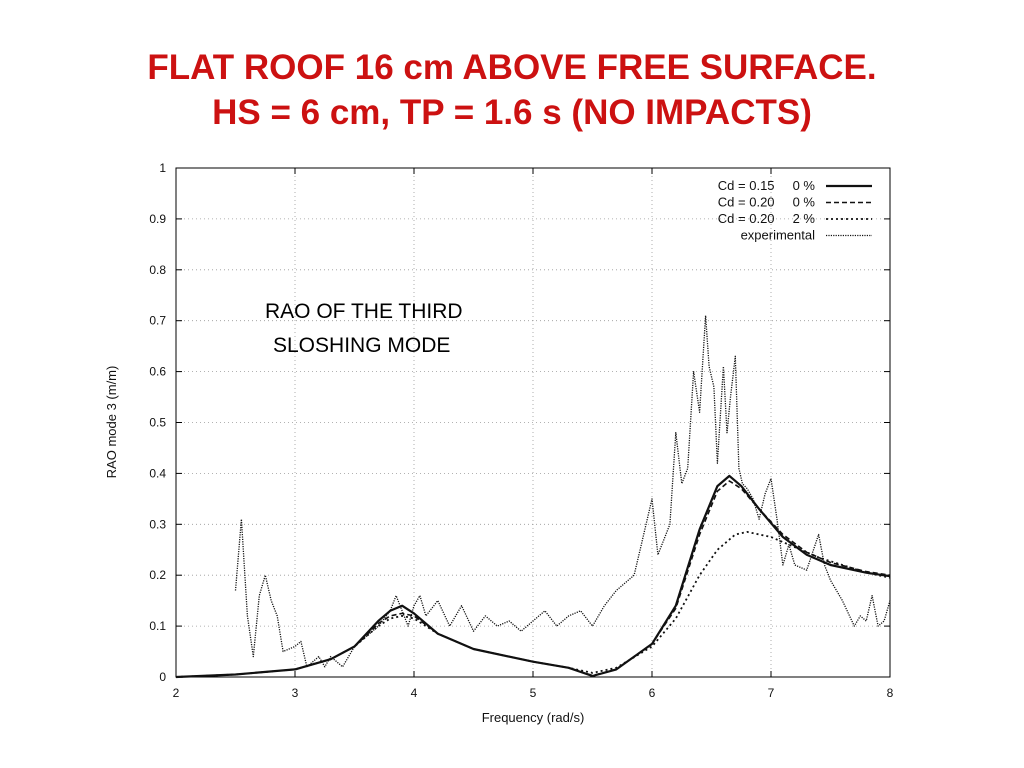 This screenshot has width=1024, height=768. What do you see at coordinates (157, 219) in the screenshot?
I see `y-tick-label: 0.9` at bounding box center [157, 219].